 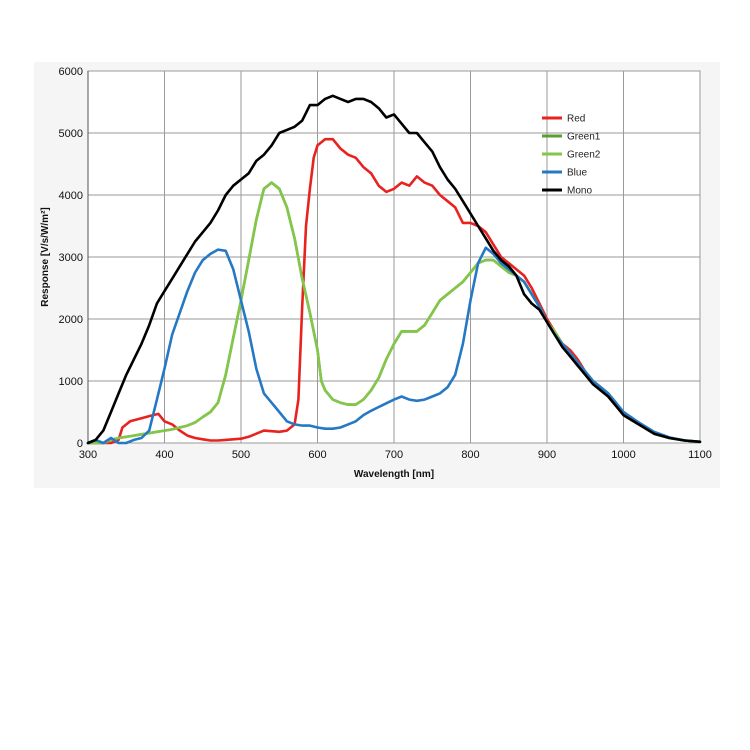 I want to click on legend-label-blue: Blue, so click(x=577, y=173).